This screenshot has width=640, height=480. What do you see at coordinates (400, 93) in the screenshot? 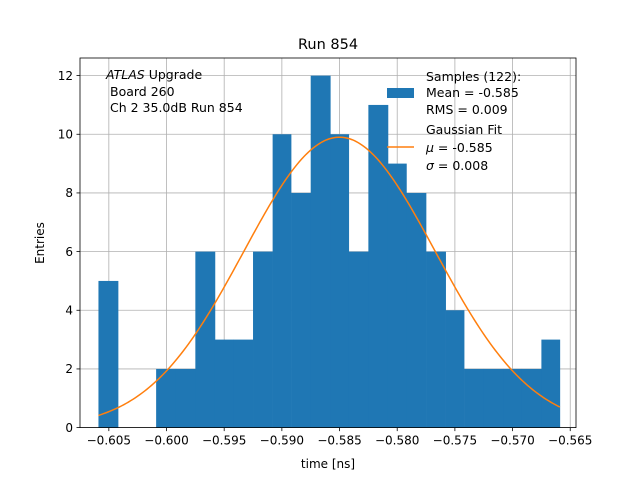
I see `legend-samples-swatch` at bounding box center [400, 93].